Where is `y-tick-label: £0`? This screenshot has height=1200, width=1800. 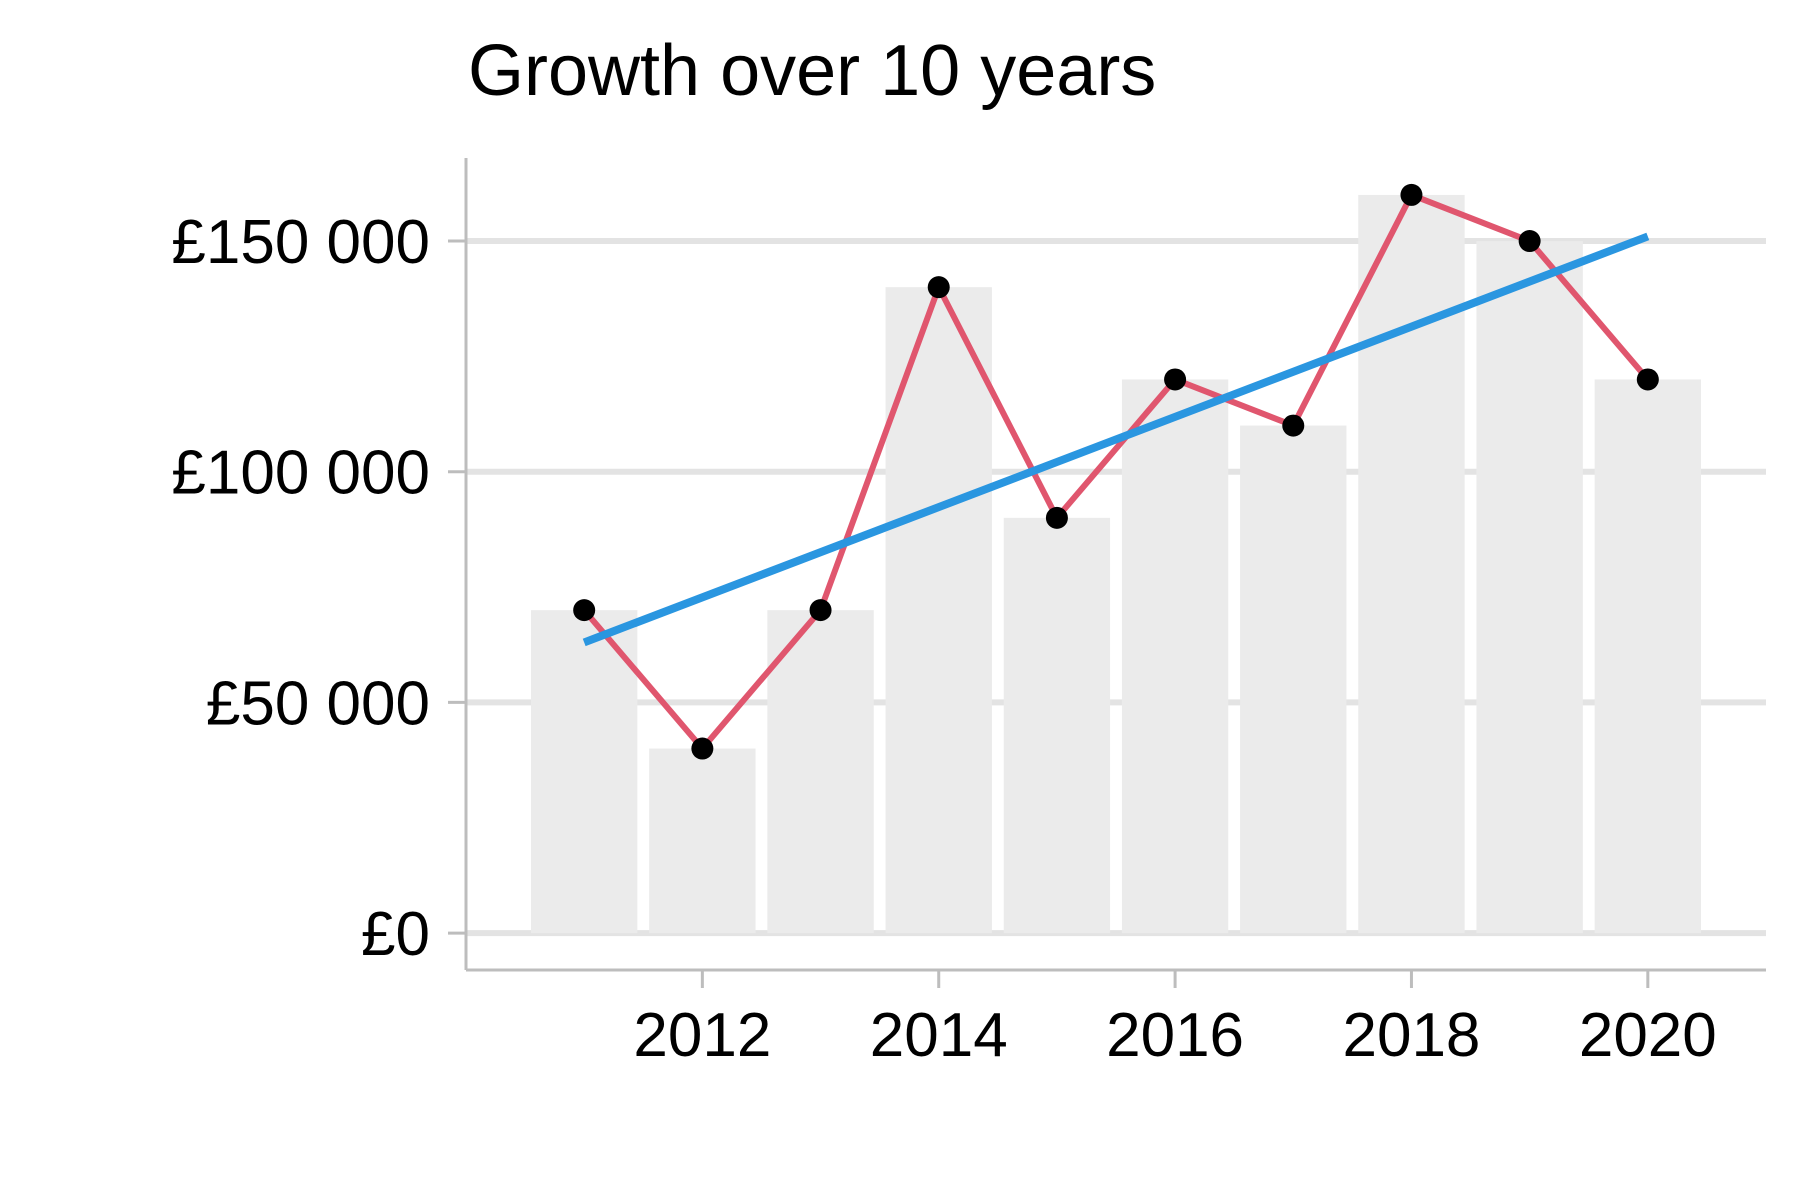 y-tick-label: £0 is located at coordinates (395, 934).